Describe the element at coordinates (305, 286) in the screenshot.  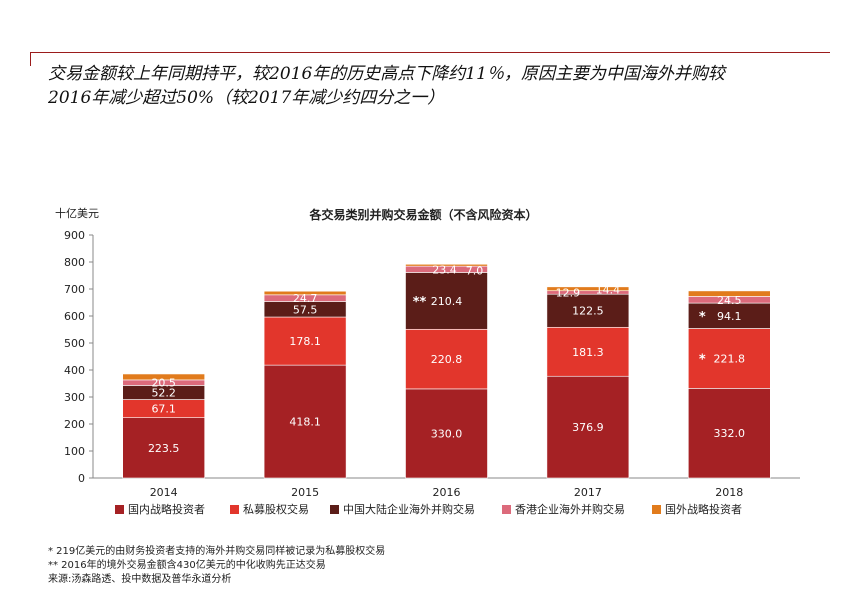
I see `data-label: 13.4` at that location.